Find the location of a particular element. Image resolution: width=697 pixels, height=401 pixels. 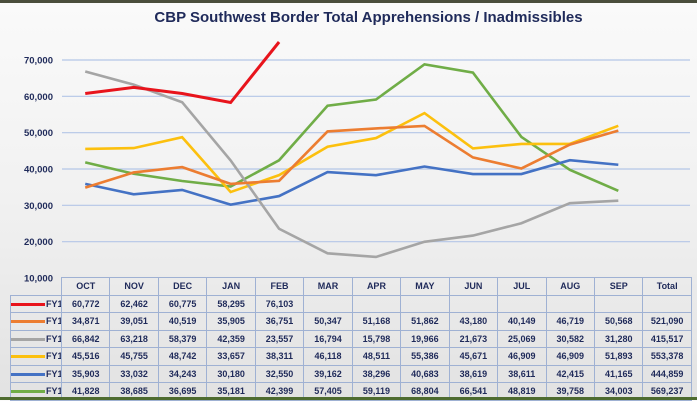

x-tick-label: DEC is located at coordinates (182, 286).